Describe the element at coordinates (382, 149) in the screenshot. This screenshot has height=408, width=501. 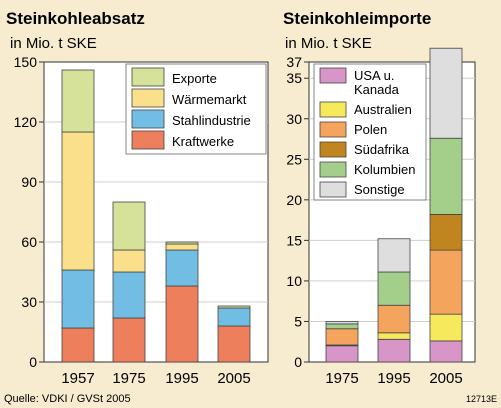
I see `legend-label-südafrika: Südafrika` at that location.